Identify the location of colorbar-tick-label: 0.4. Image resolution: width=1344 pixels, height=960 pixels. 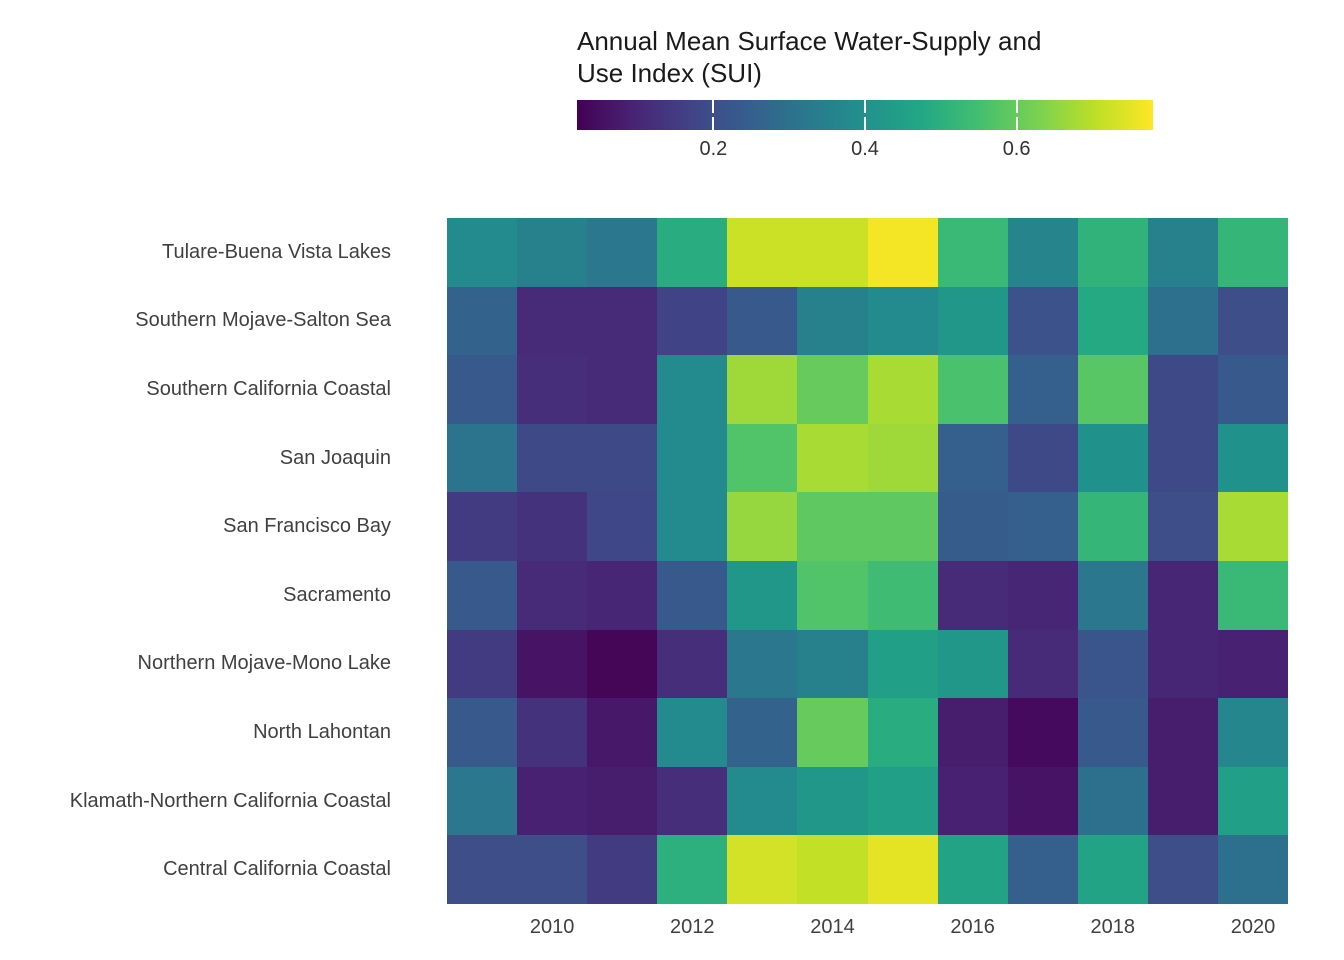
(865, 149).